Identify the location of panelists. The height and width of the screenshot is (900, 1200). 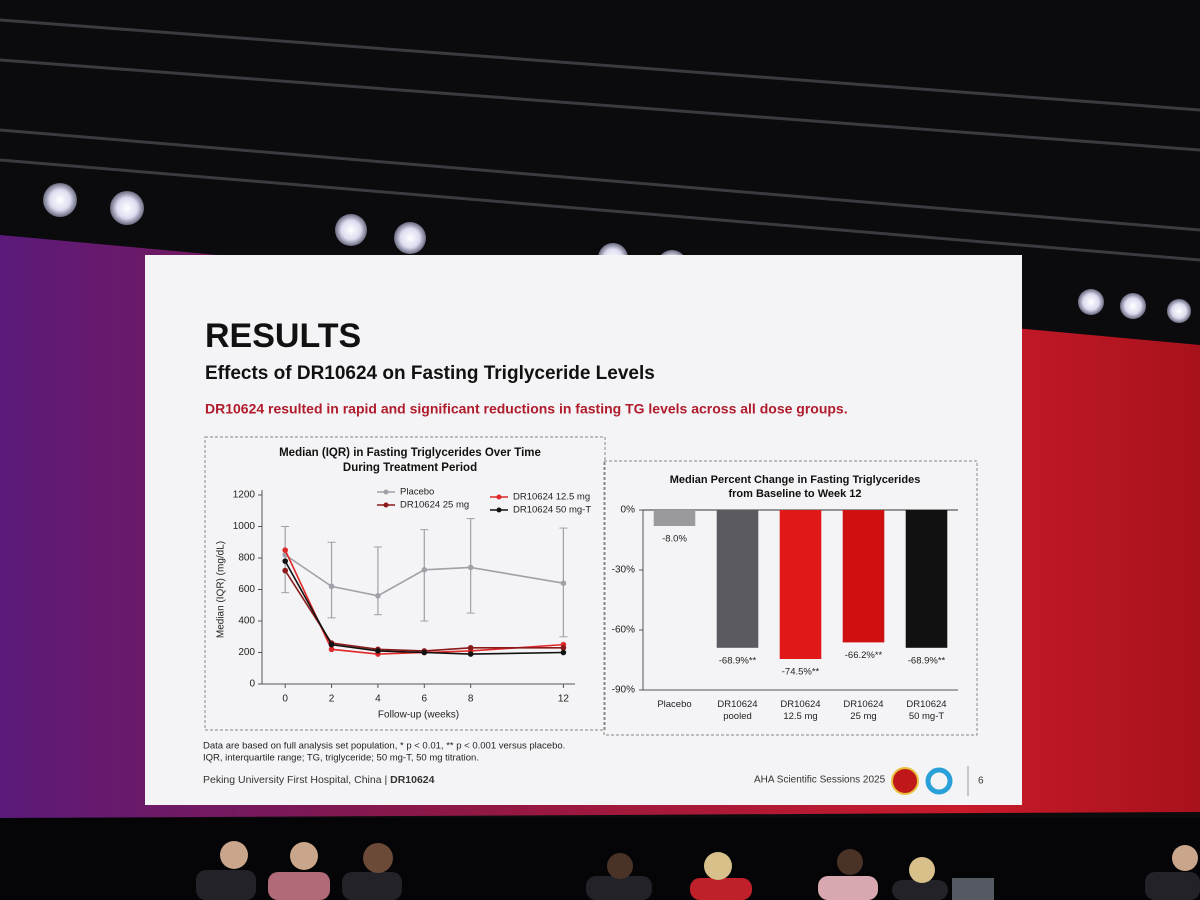
(698, 870).